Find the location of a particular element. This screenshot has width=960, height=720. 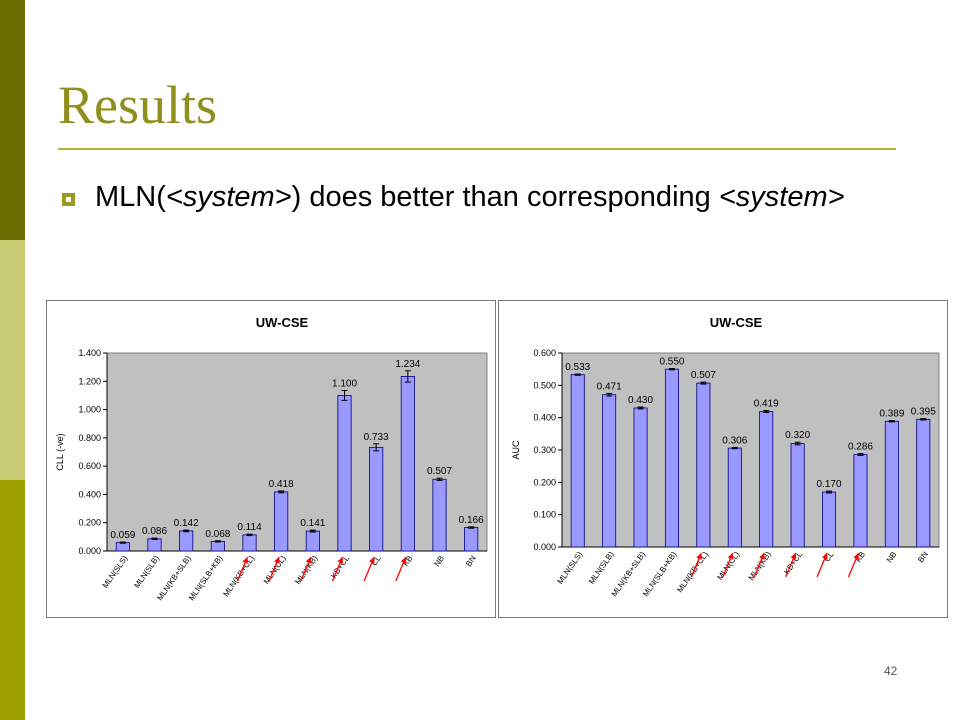

cll-data-label: 0.141 is located at coordinates (312, 523).